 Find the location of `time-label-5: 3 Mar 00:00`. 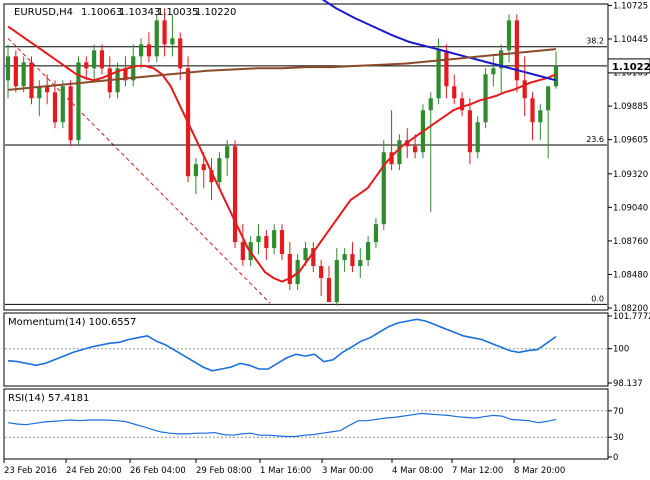

time-label-5: 3 Mar 00:00 is located at coordinates (347, 471).